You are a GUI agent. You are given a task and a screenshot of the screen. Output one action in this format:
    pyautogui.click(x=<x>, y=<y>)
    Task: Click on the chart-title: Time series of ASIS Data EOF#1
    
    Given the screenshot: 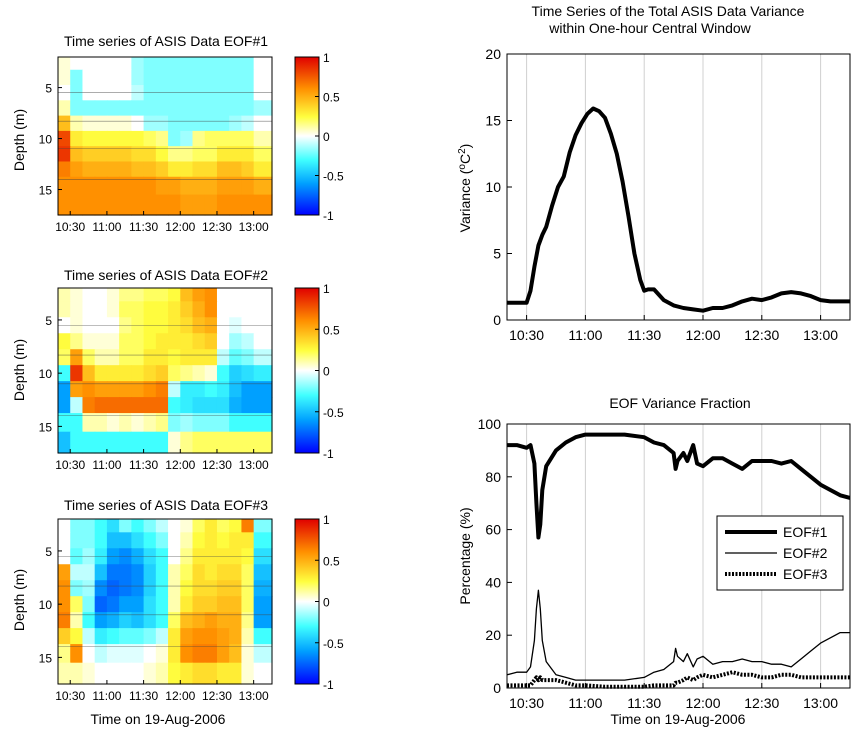 What is the action you would take?
    pyautogui.click(x=166, y=41)
    